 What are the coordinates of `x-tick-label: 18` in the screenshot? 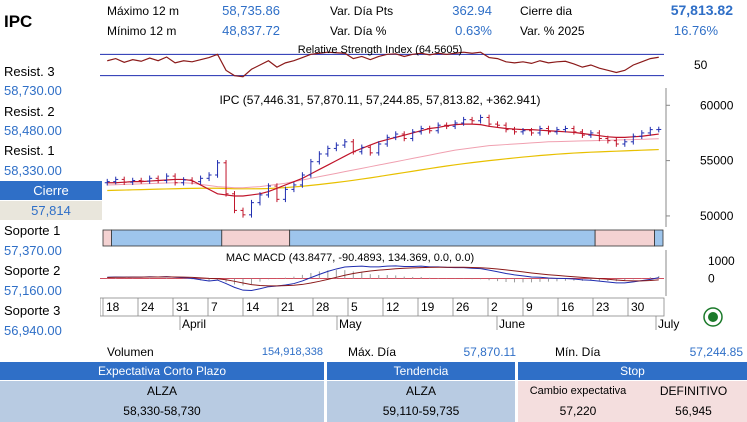 It's located at (113, 307).